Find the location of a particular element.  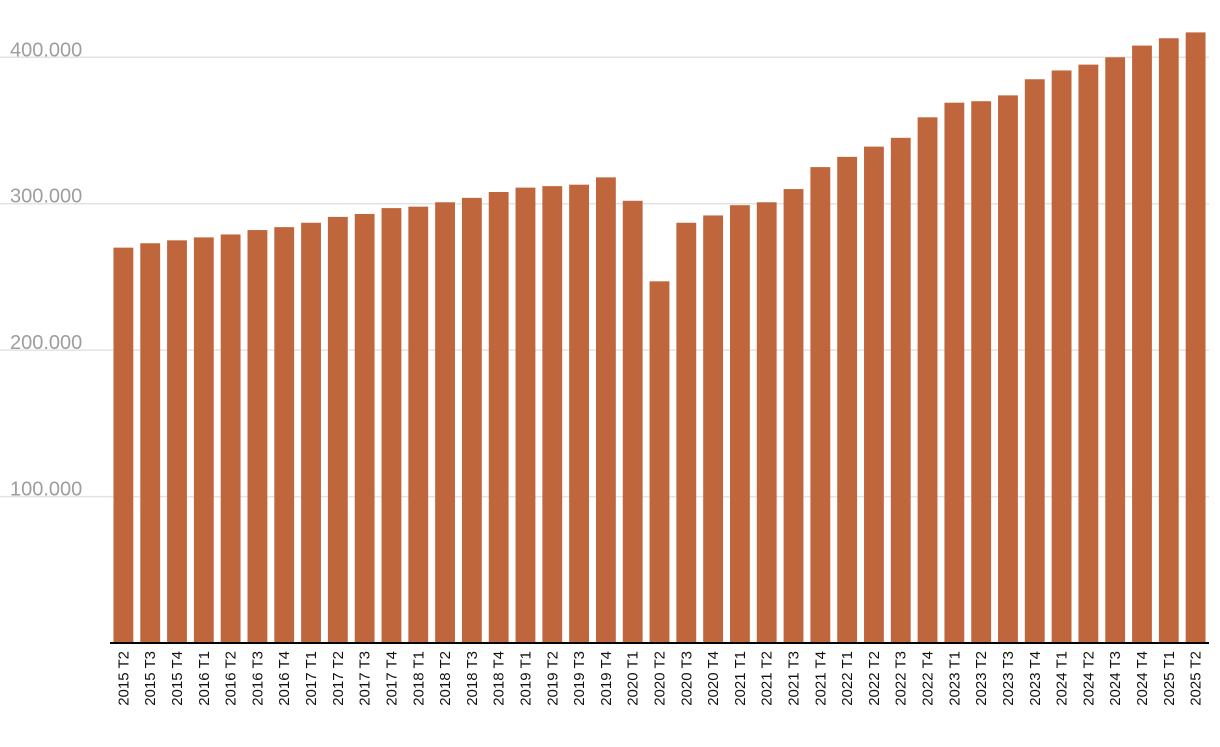

bar-2015-t4 is located at coordinates (177, 441).